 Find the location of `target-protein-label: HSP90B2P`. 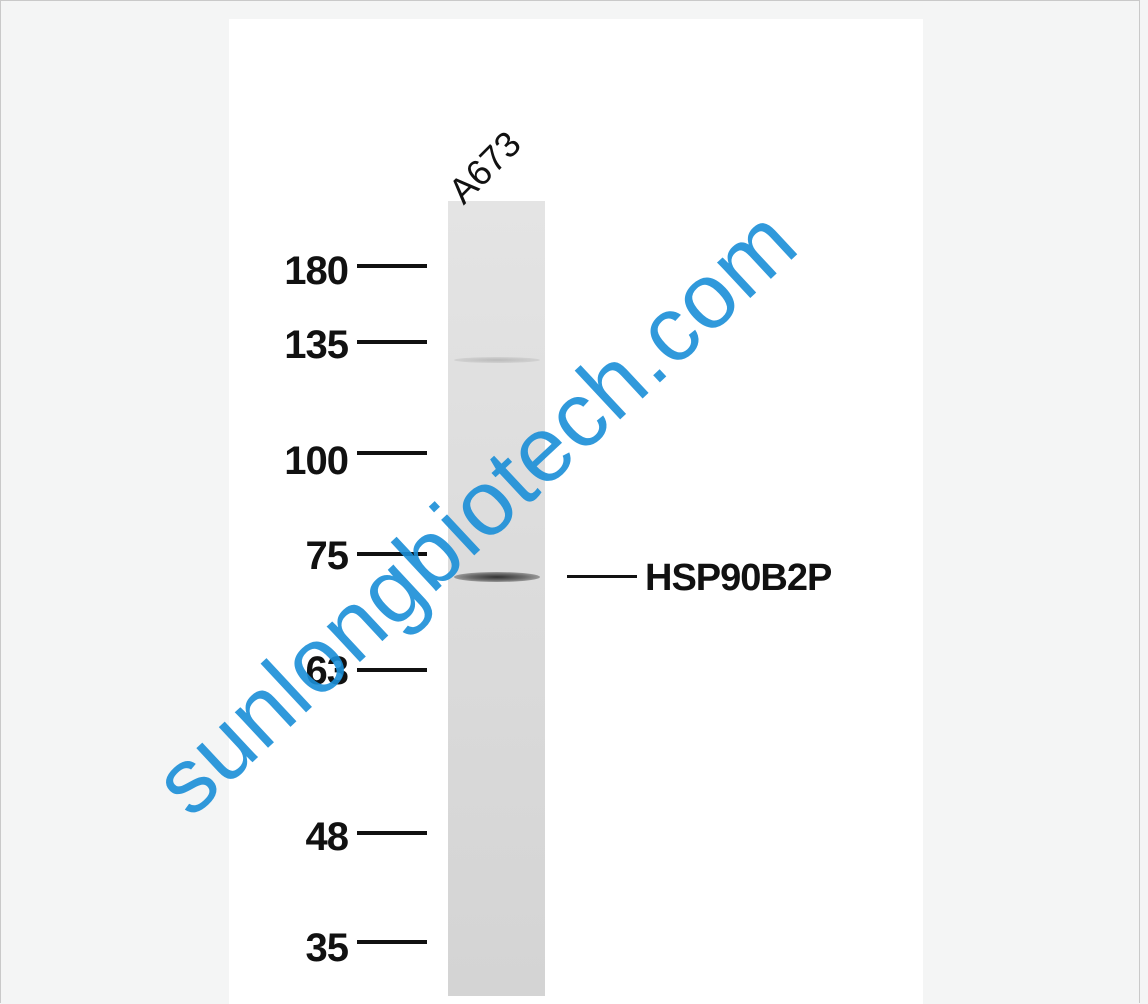

target-protein-label: HSP90B2P is located at coordinates (738, 578).